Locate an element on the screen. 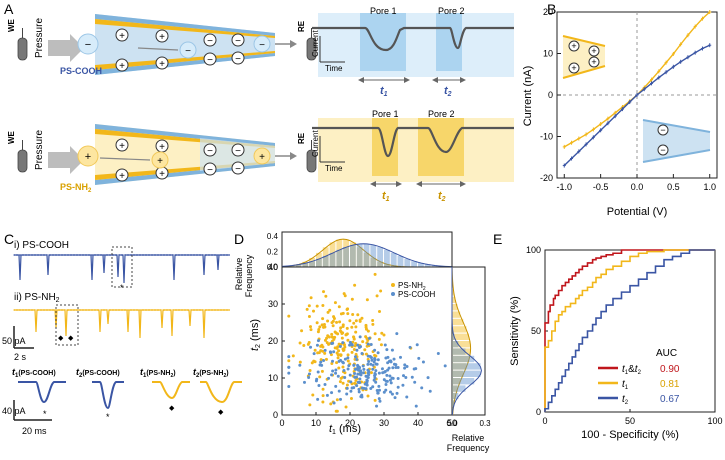 The width and height of the screenshot is (725, 460). svg-text: 50 pA is located at coordinates (14, 341).